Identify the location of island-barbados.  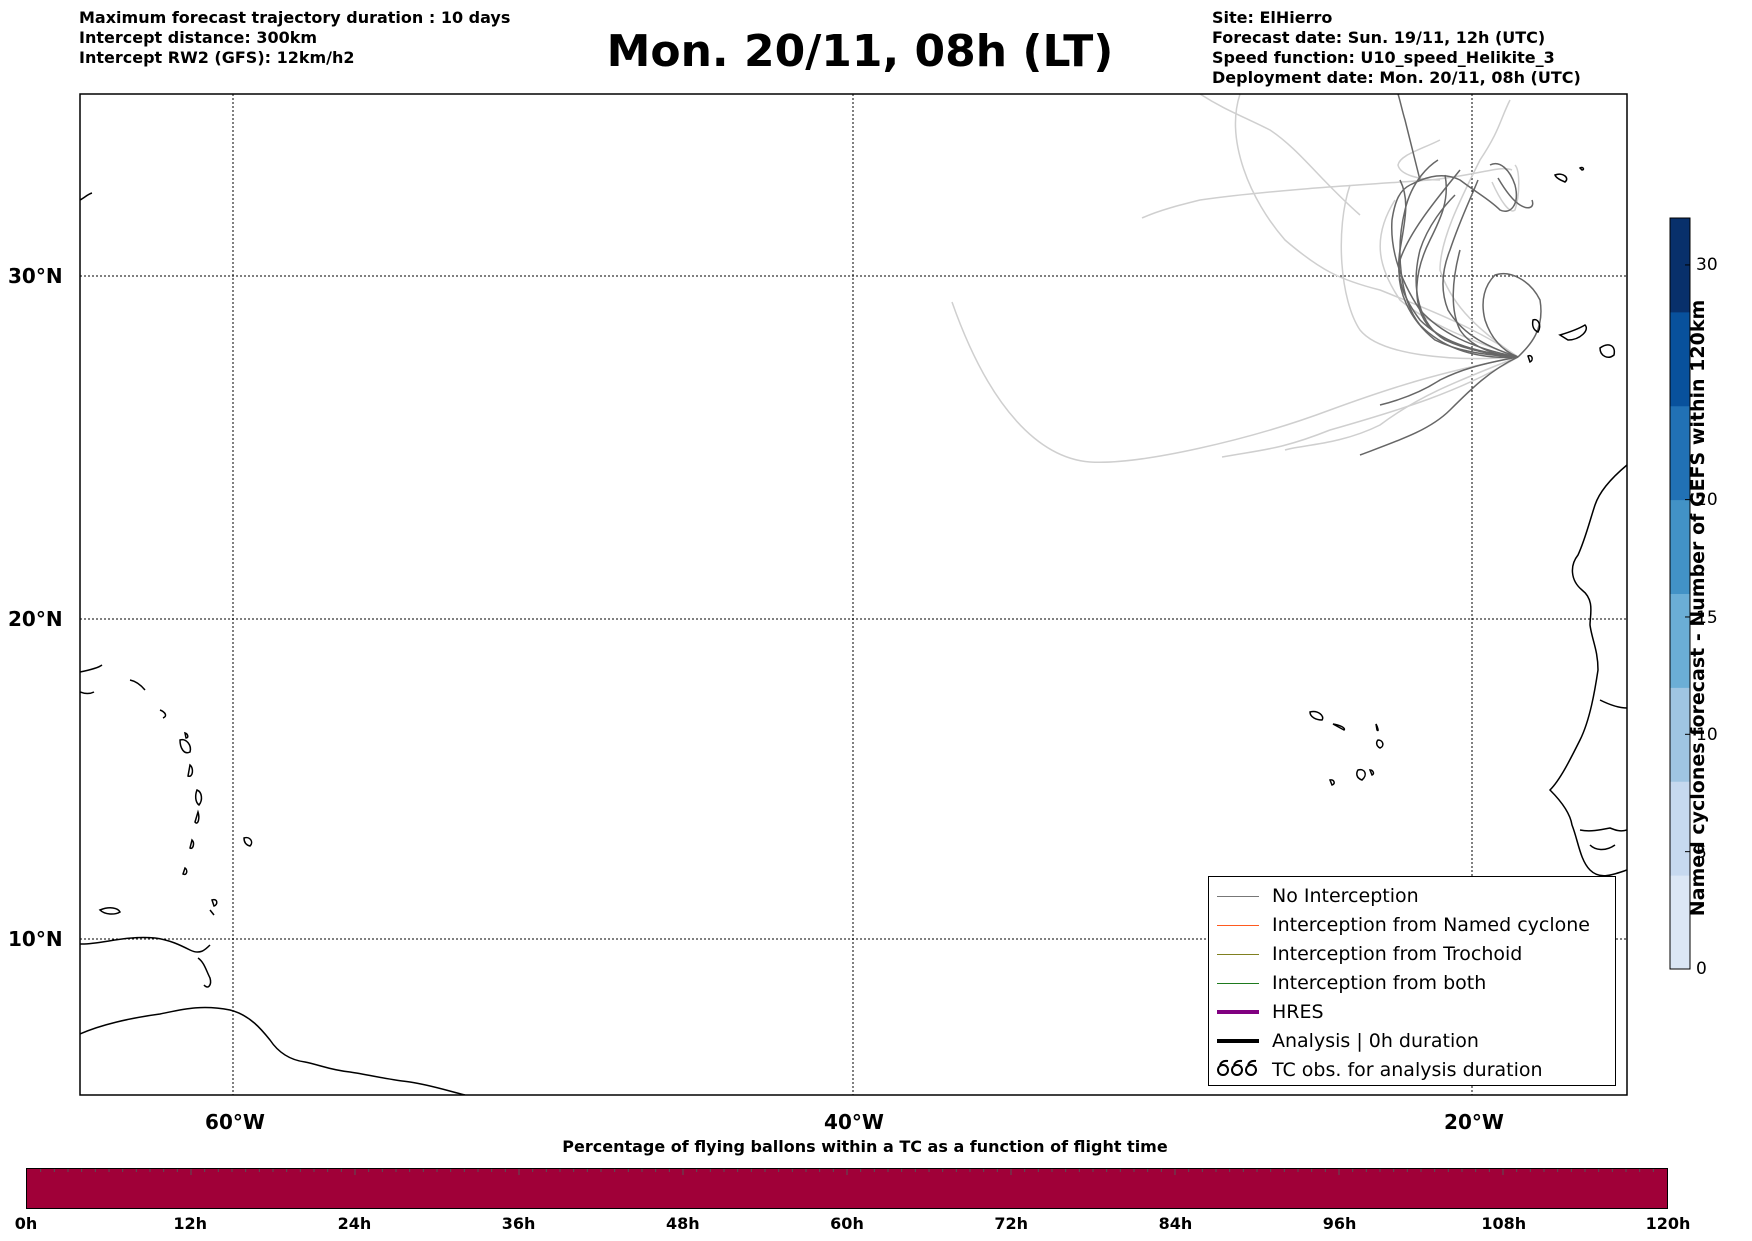
(212, 912).